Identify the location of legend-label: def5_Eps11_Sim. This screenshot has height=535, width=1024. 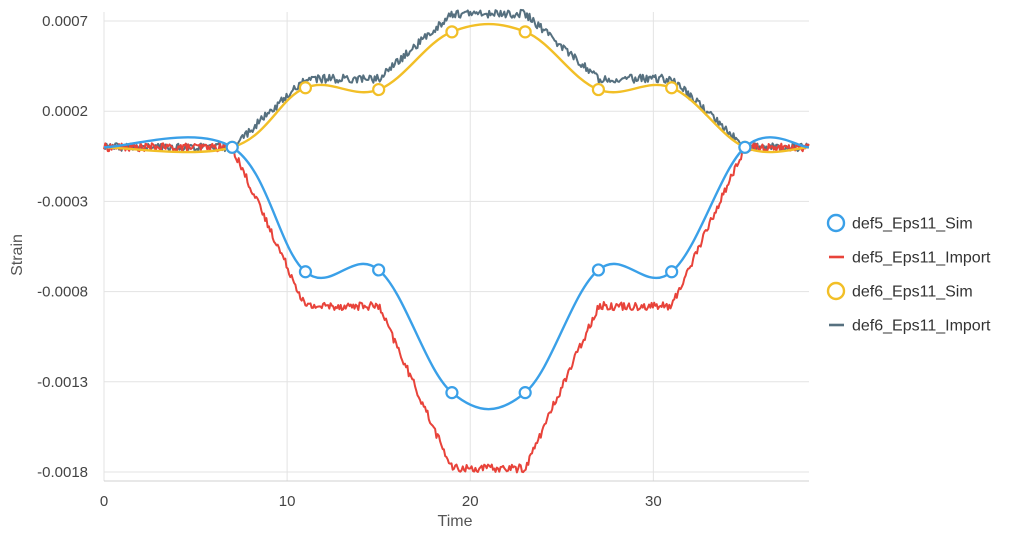
(912, 224).